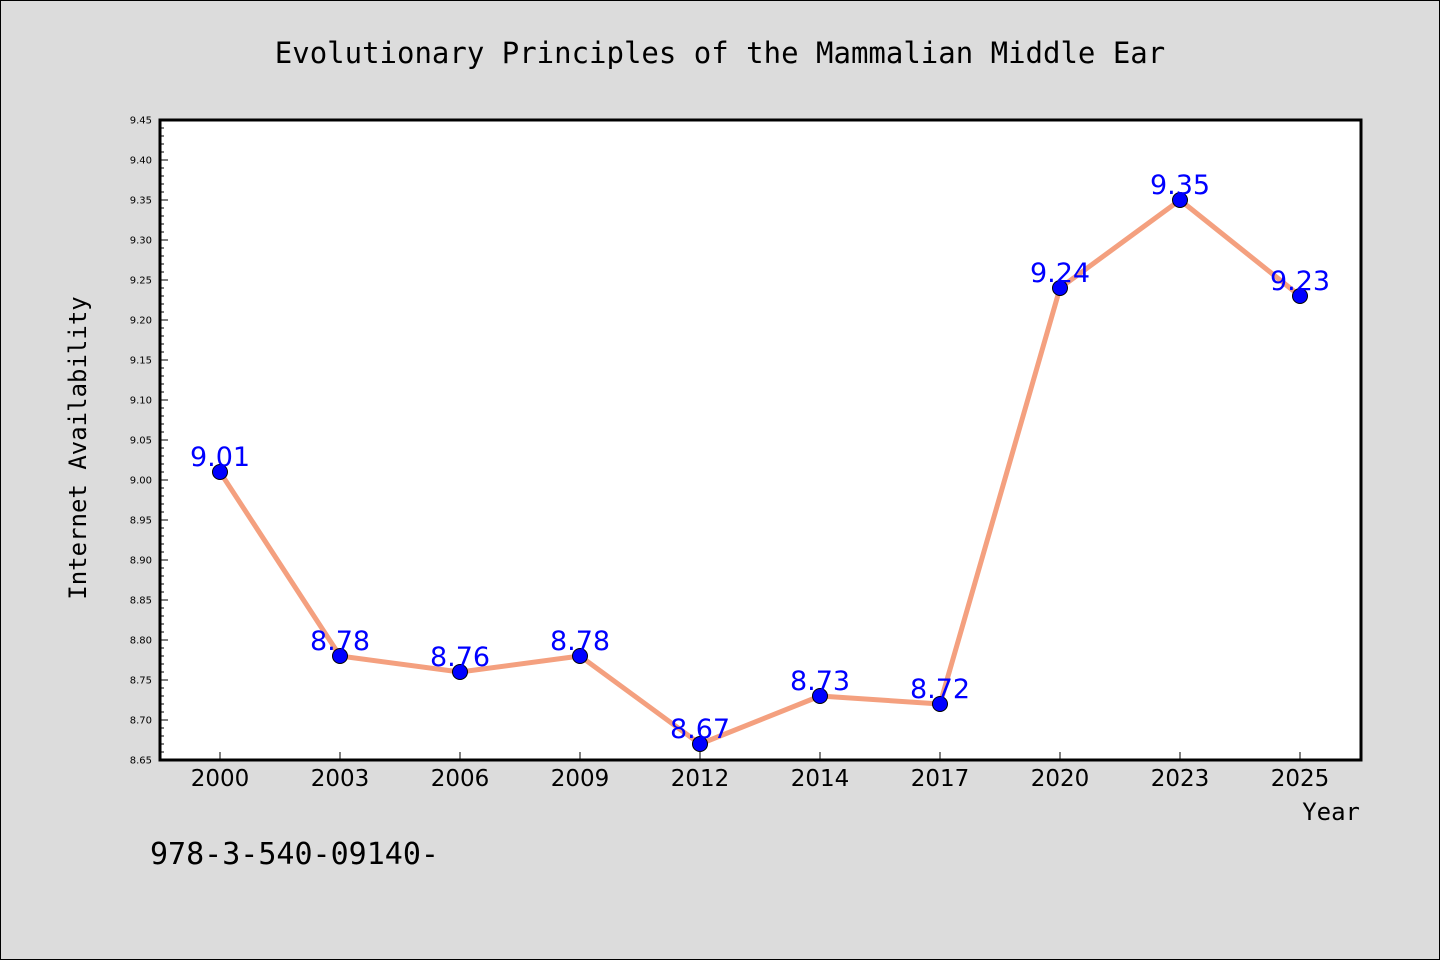 This screenshot has width=1440, height=960. Describe the element at coordinates (141, 641) in the screenshot. I see `y-tick-label: 8.80` at that location.